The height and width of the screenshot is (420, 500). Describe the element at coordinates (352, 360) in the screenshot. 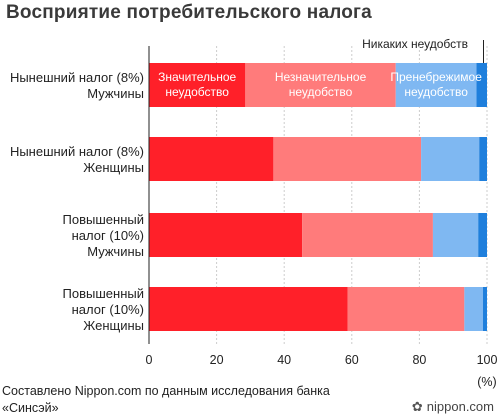

I see `x-tick-label: 60` at that location.